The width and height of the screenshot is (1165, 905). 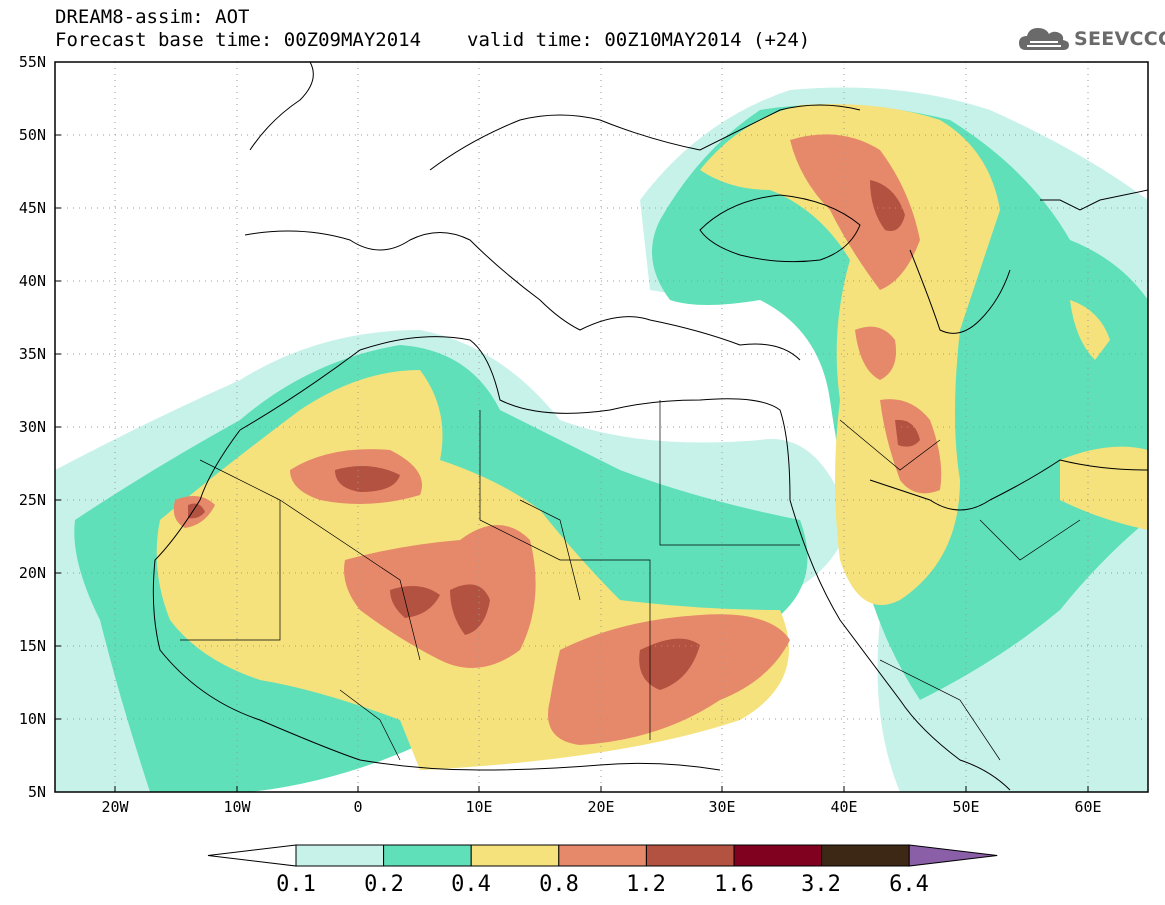 I want to click on x-tick-label: 20E, so click(x=600, y=807).